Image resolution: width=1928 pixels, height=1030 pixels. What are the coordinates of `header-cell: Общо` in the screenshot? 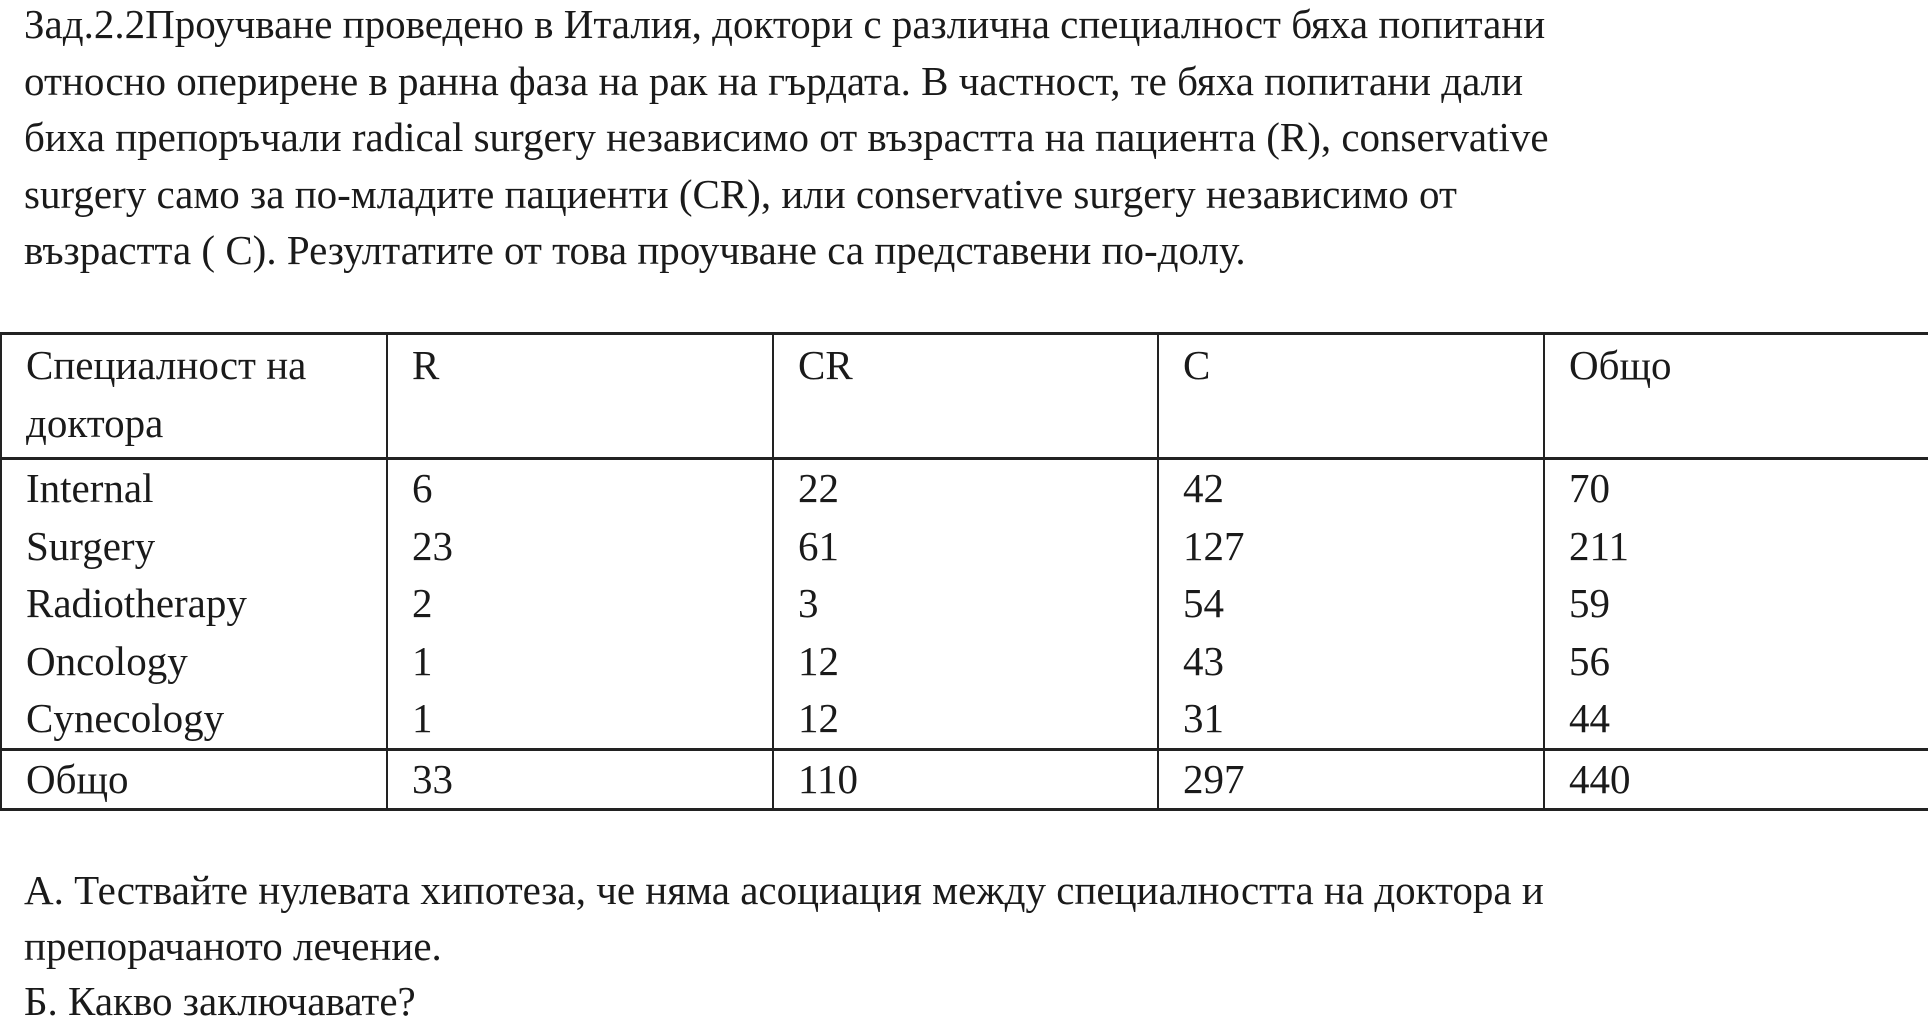 It's located at (1735, 396).